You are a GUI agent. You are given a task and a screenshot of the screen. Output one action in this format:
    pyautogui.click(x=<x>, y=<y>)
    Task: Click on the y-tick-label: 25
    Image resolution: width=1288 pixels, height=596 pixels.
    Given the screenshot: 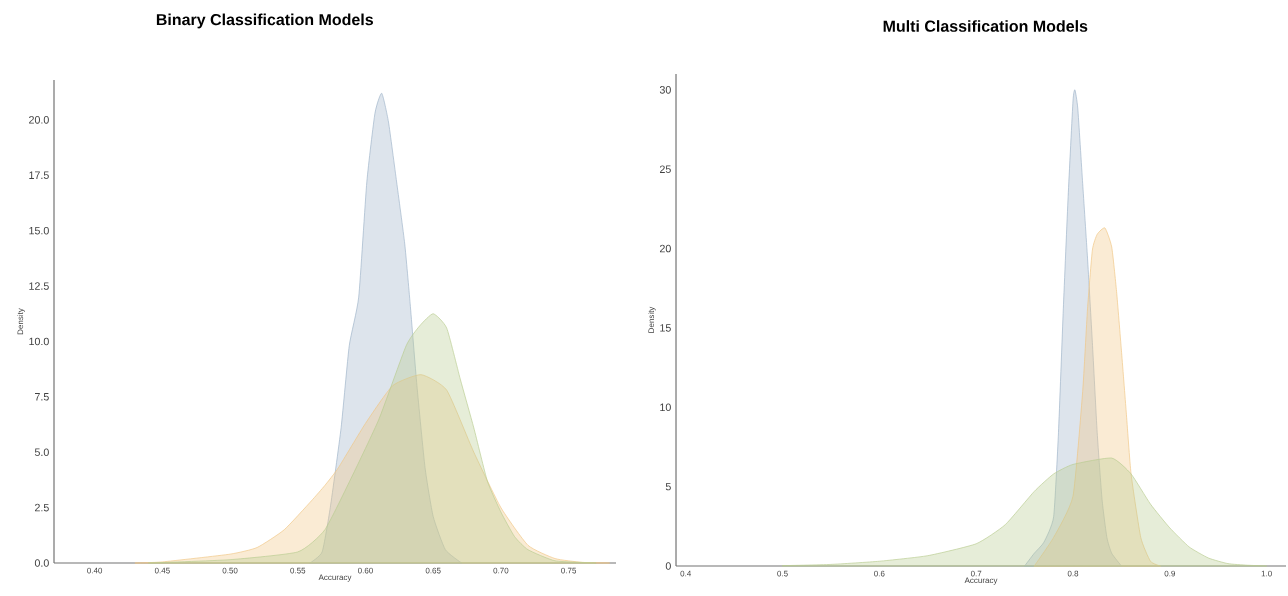 What is the action you would take?
    pyautogui.click(x=665, y=169)
    